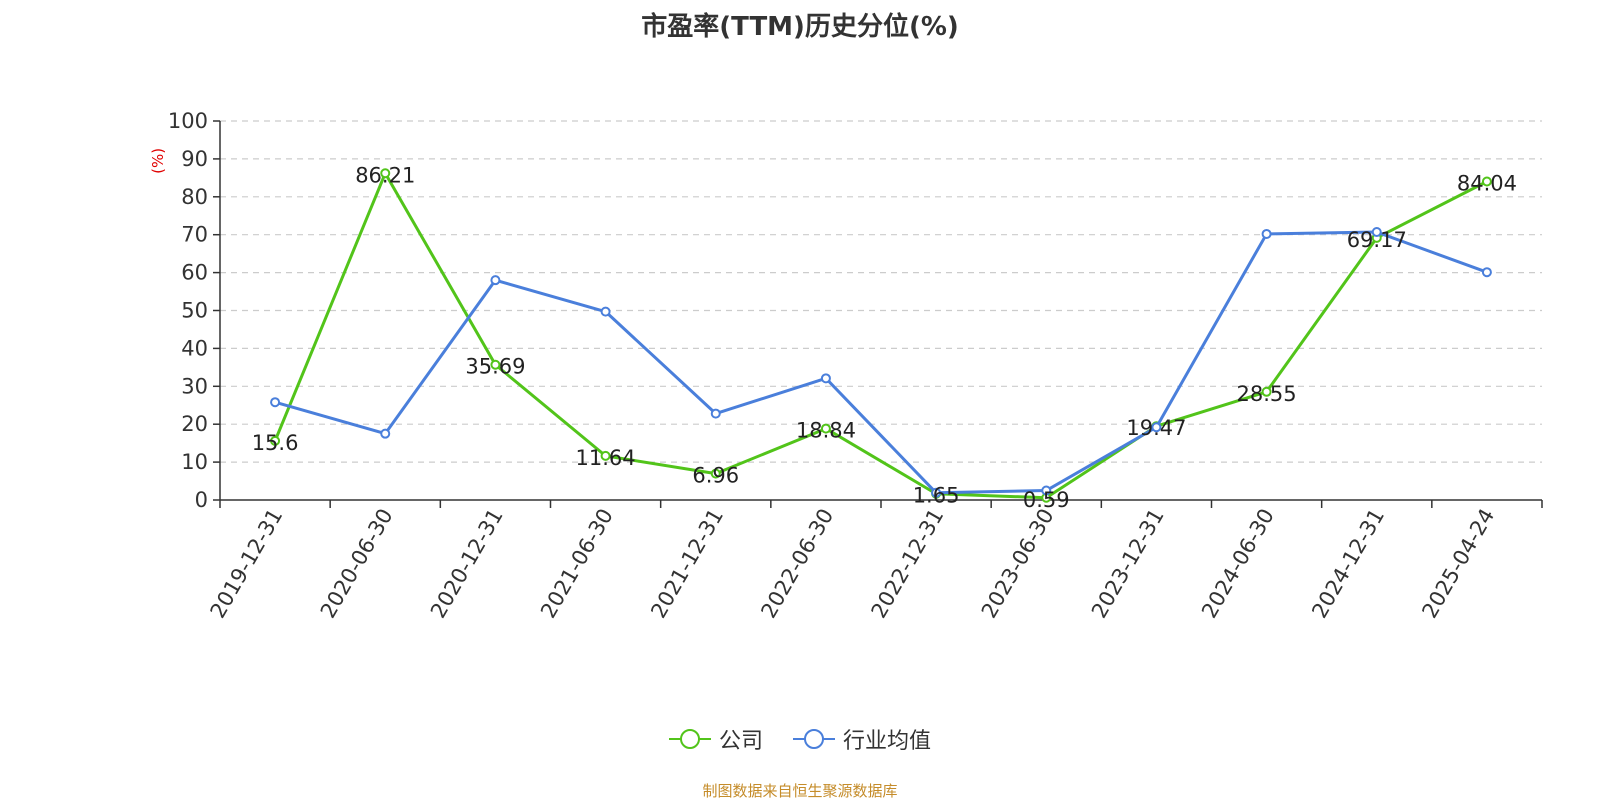  Describe the element at coordinates (194, 311) in the screenshot. I see `y-tick-label-50: 50` at that location.